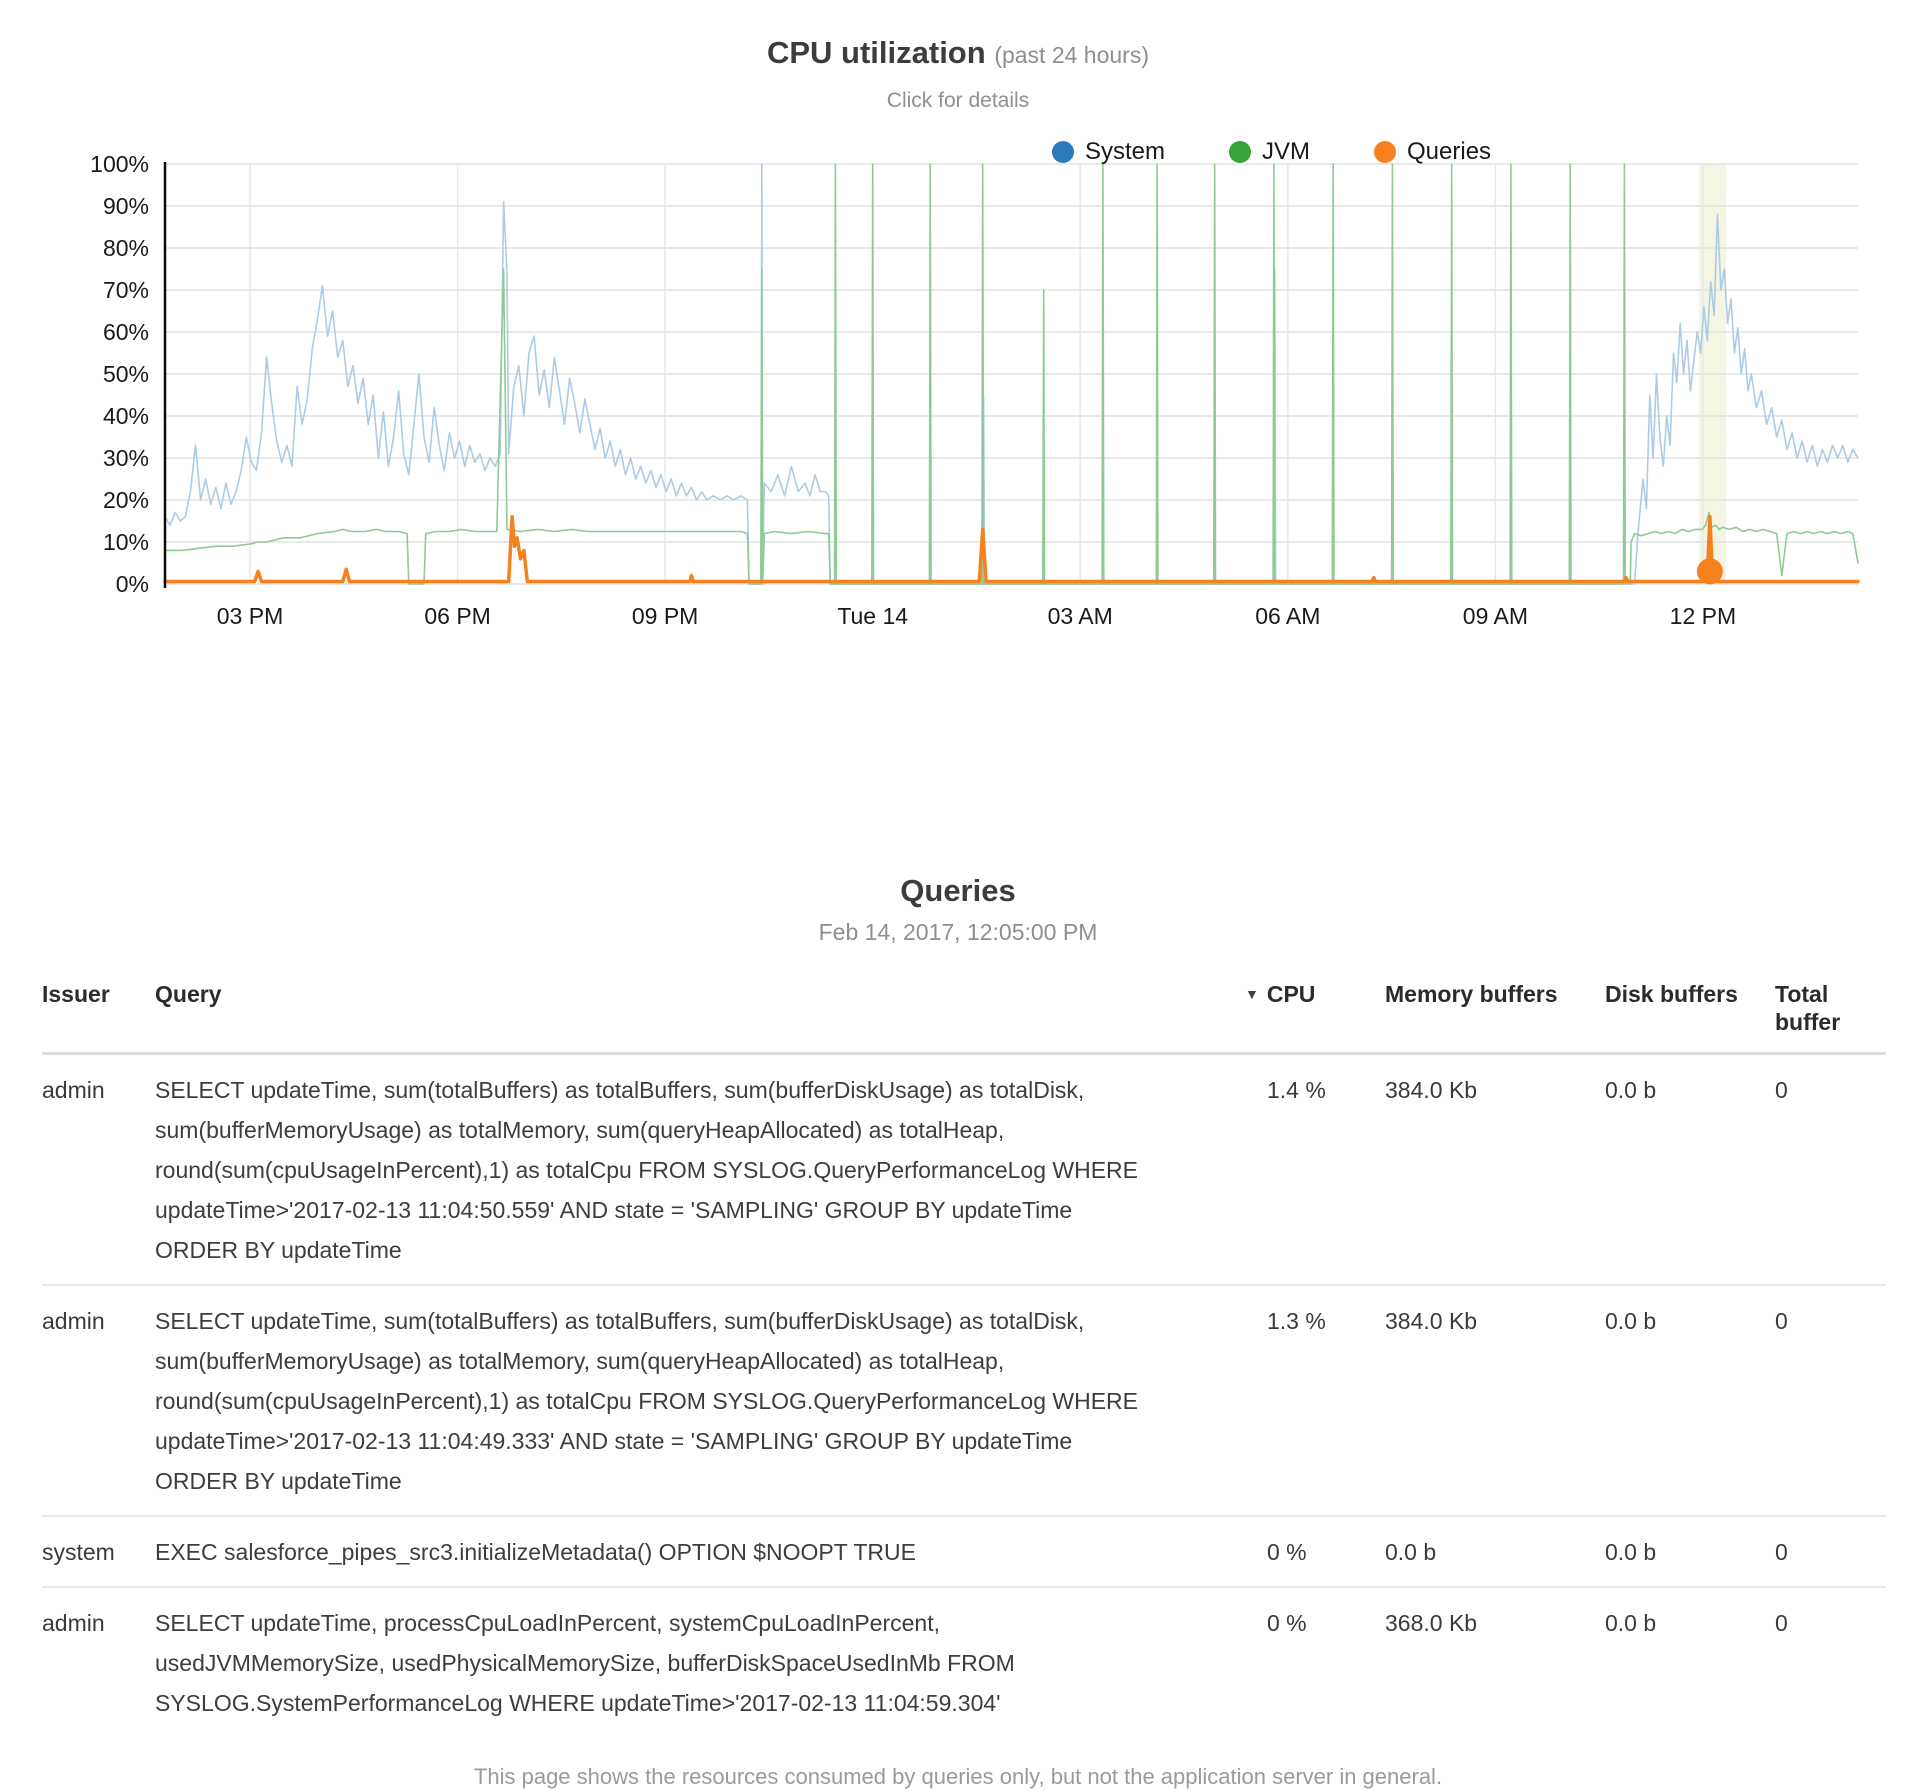  What do you see at coordinates (958, 890) in the screenshot?
I see `queries-section-title: Queries` at bounding box center [958, 890].